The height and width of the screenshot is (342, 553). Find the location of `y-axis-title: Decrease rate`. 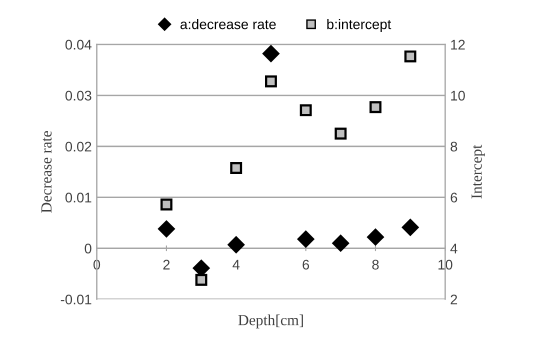

y-axis-title: Decrease rate is located at coordinates (46, 172).